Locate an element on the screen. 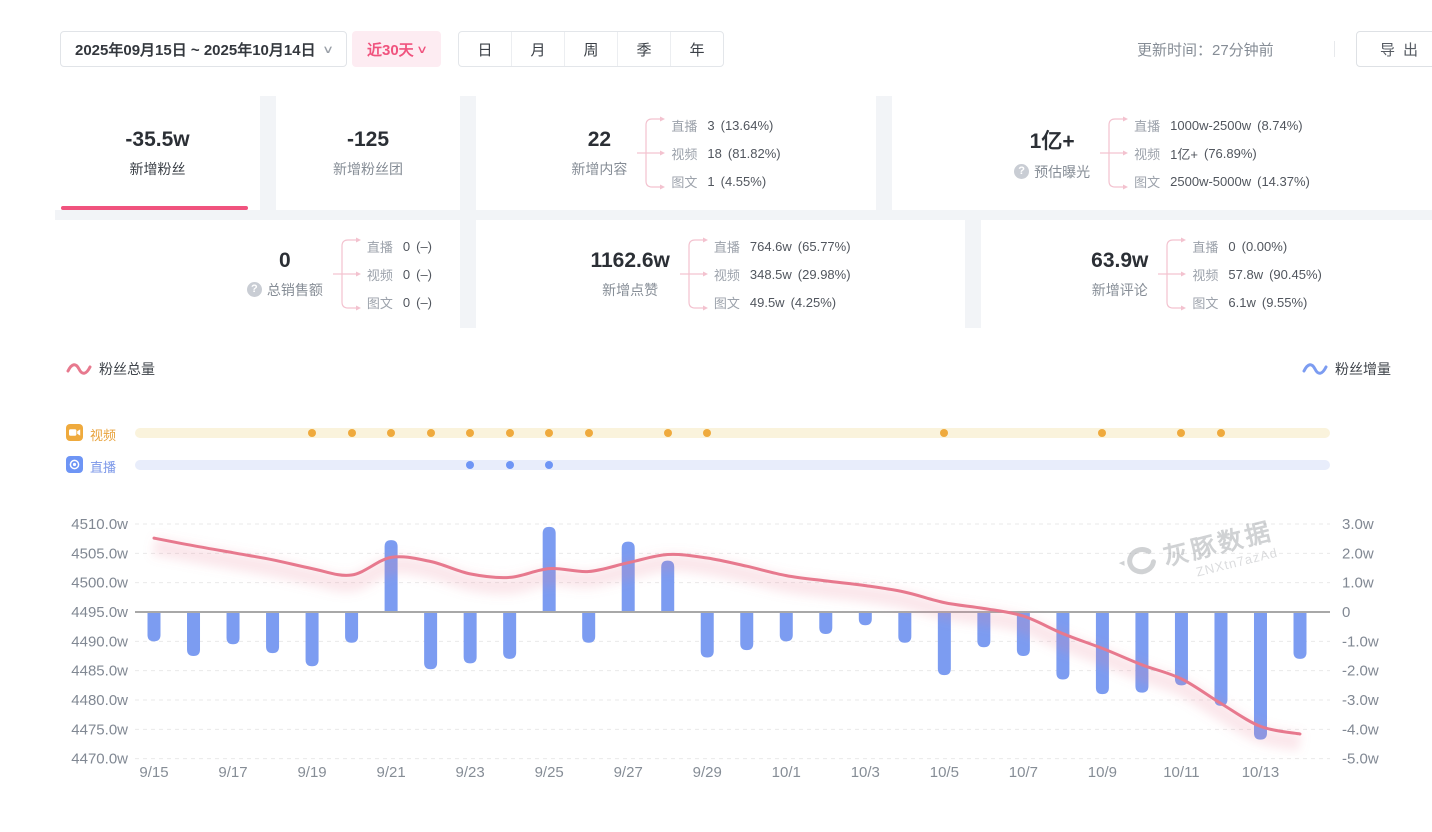 The image size is (1432, 832). metric-card-total-sales: 0 ? 总销售额 直播 0 (–) is located at coordinates (257, 274).